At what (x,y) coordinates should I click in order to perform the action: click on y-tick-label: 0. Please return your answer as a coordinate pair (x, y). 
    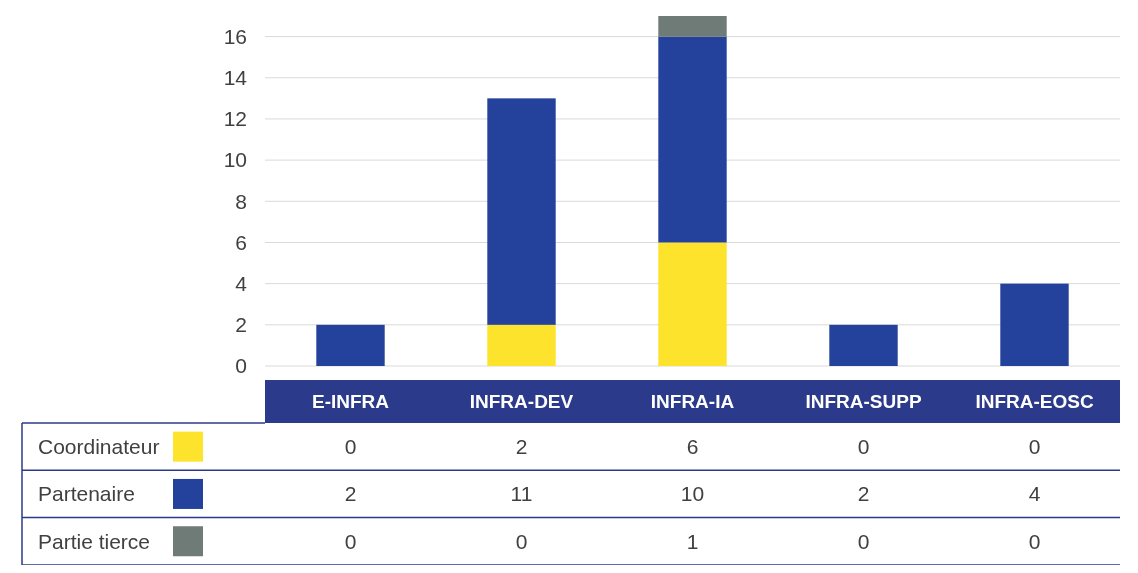
    Looking at the image, I should click on (241, 366).